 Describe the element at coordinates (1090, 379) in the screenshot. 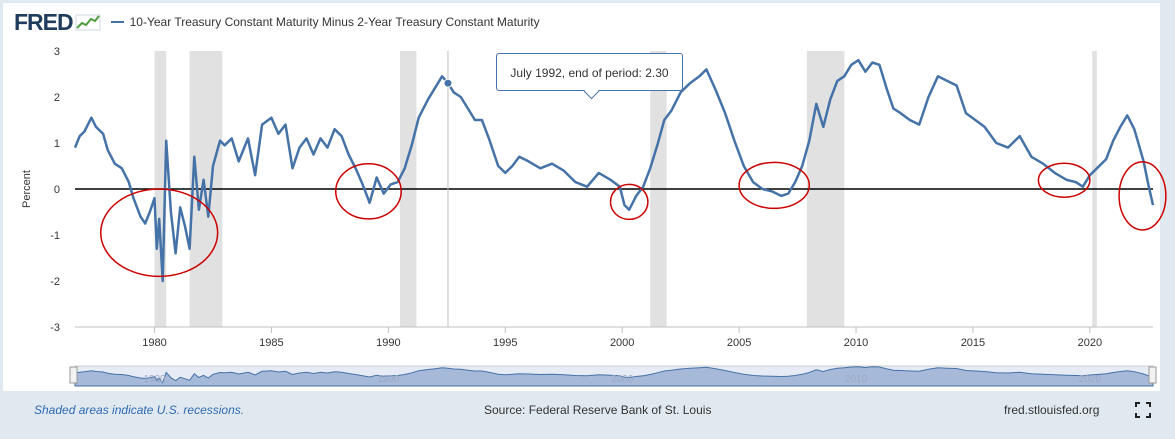

I see `navigator-tick-label: 2020` at that location.